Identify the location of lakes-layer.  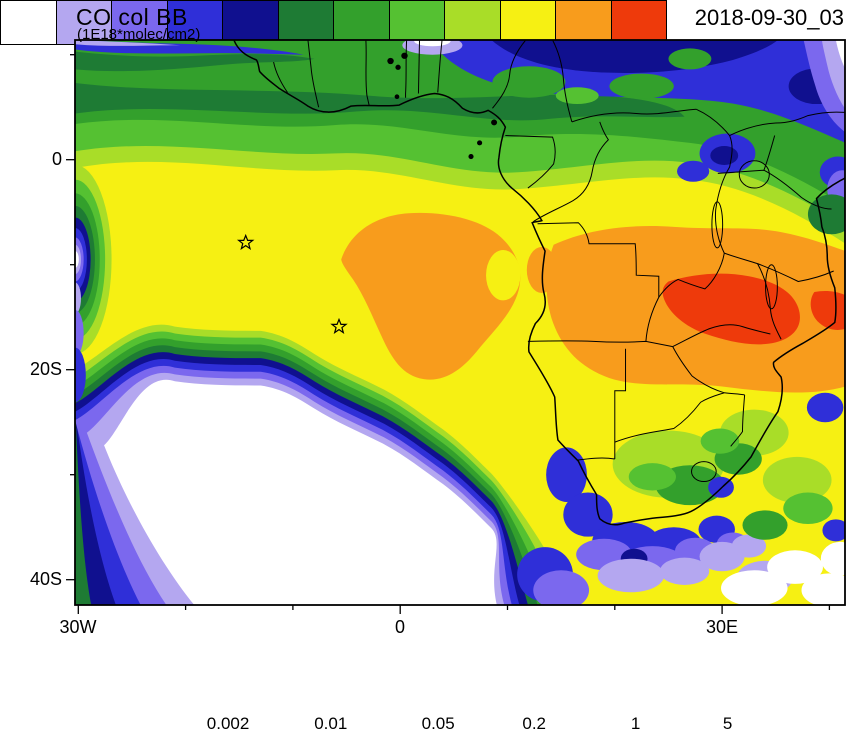
(744, 235).